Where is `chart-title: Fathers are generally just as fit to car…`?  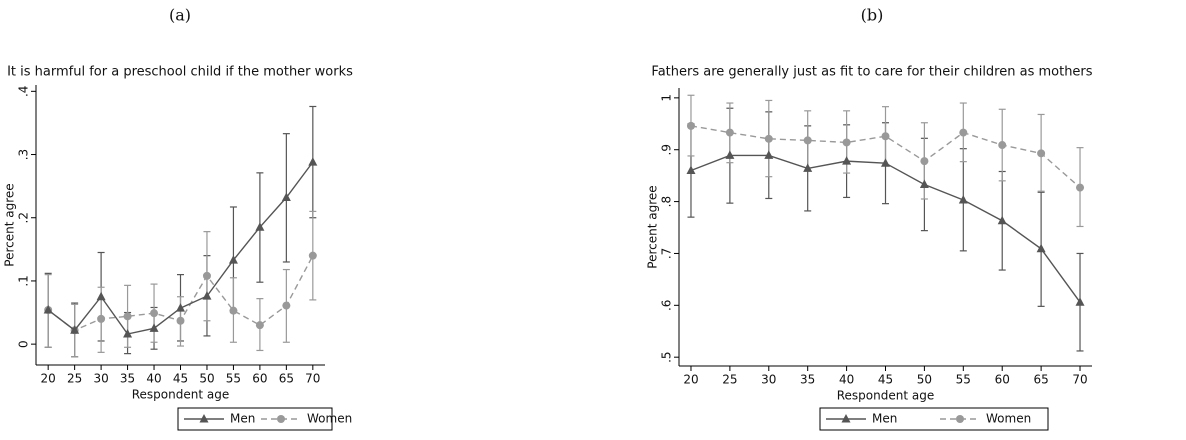
chart-title: Fathers are generally just as fit to car… is located at coordinates (871, 72).